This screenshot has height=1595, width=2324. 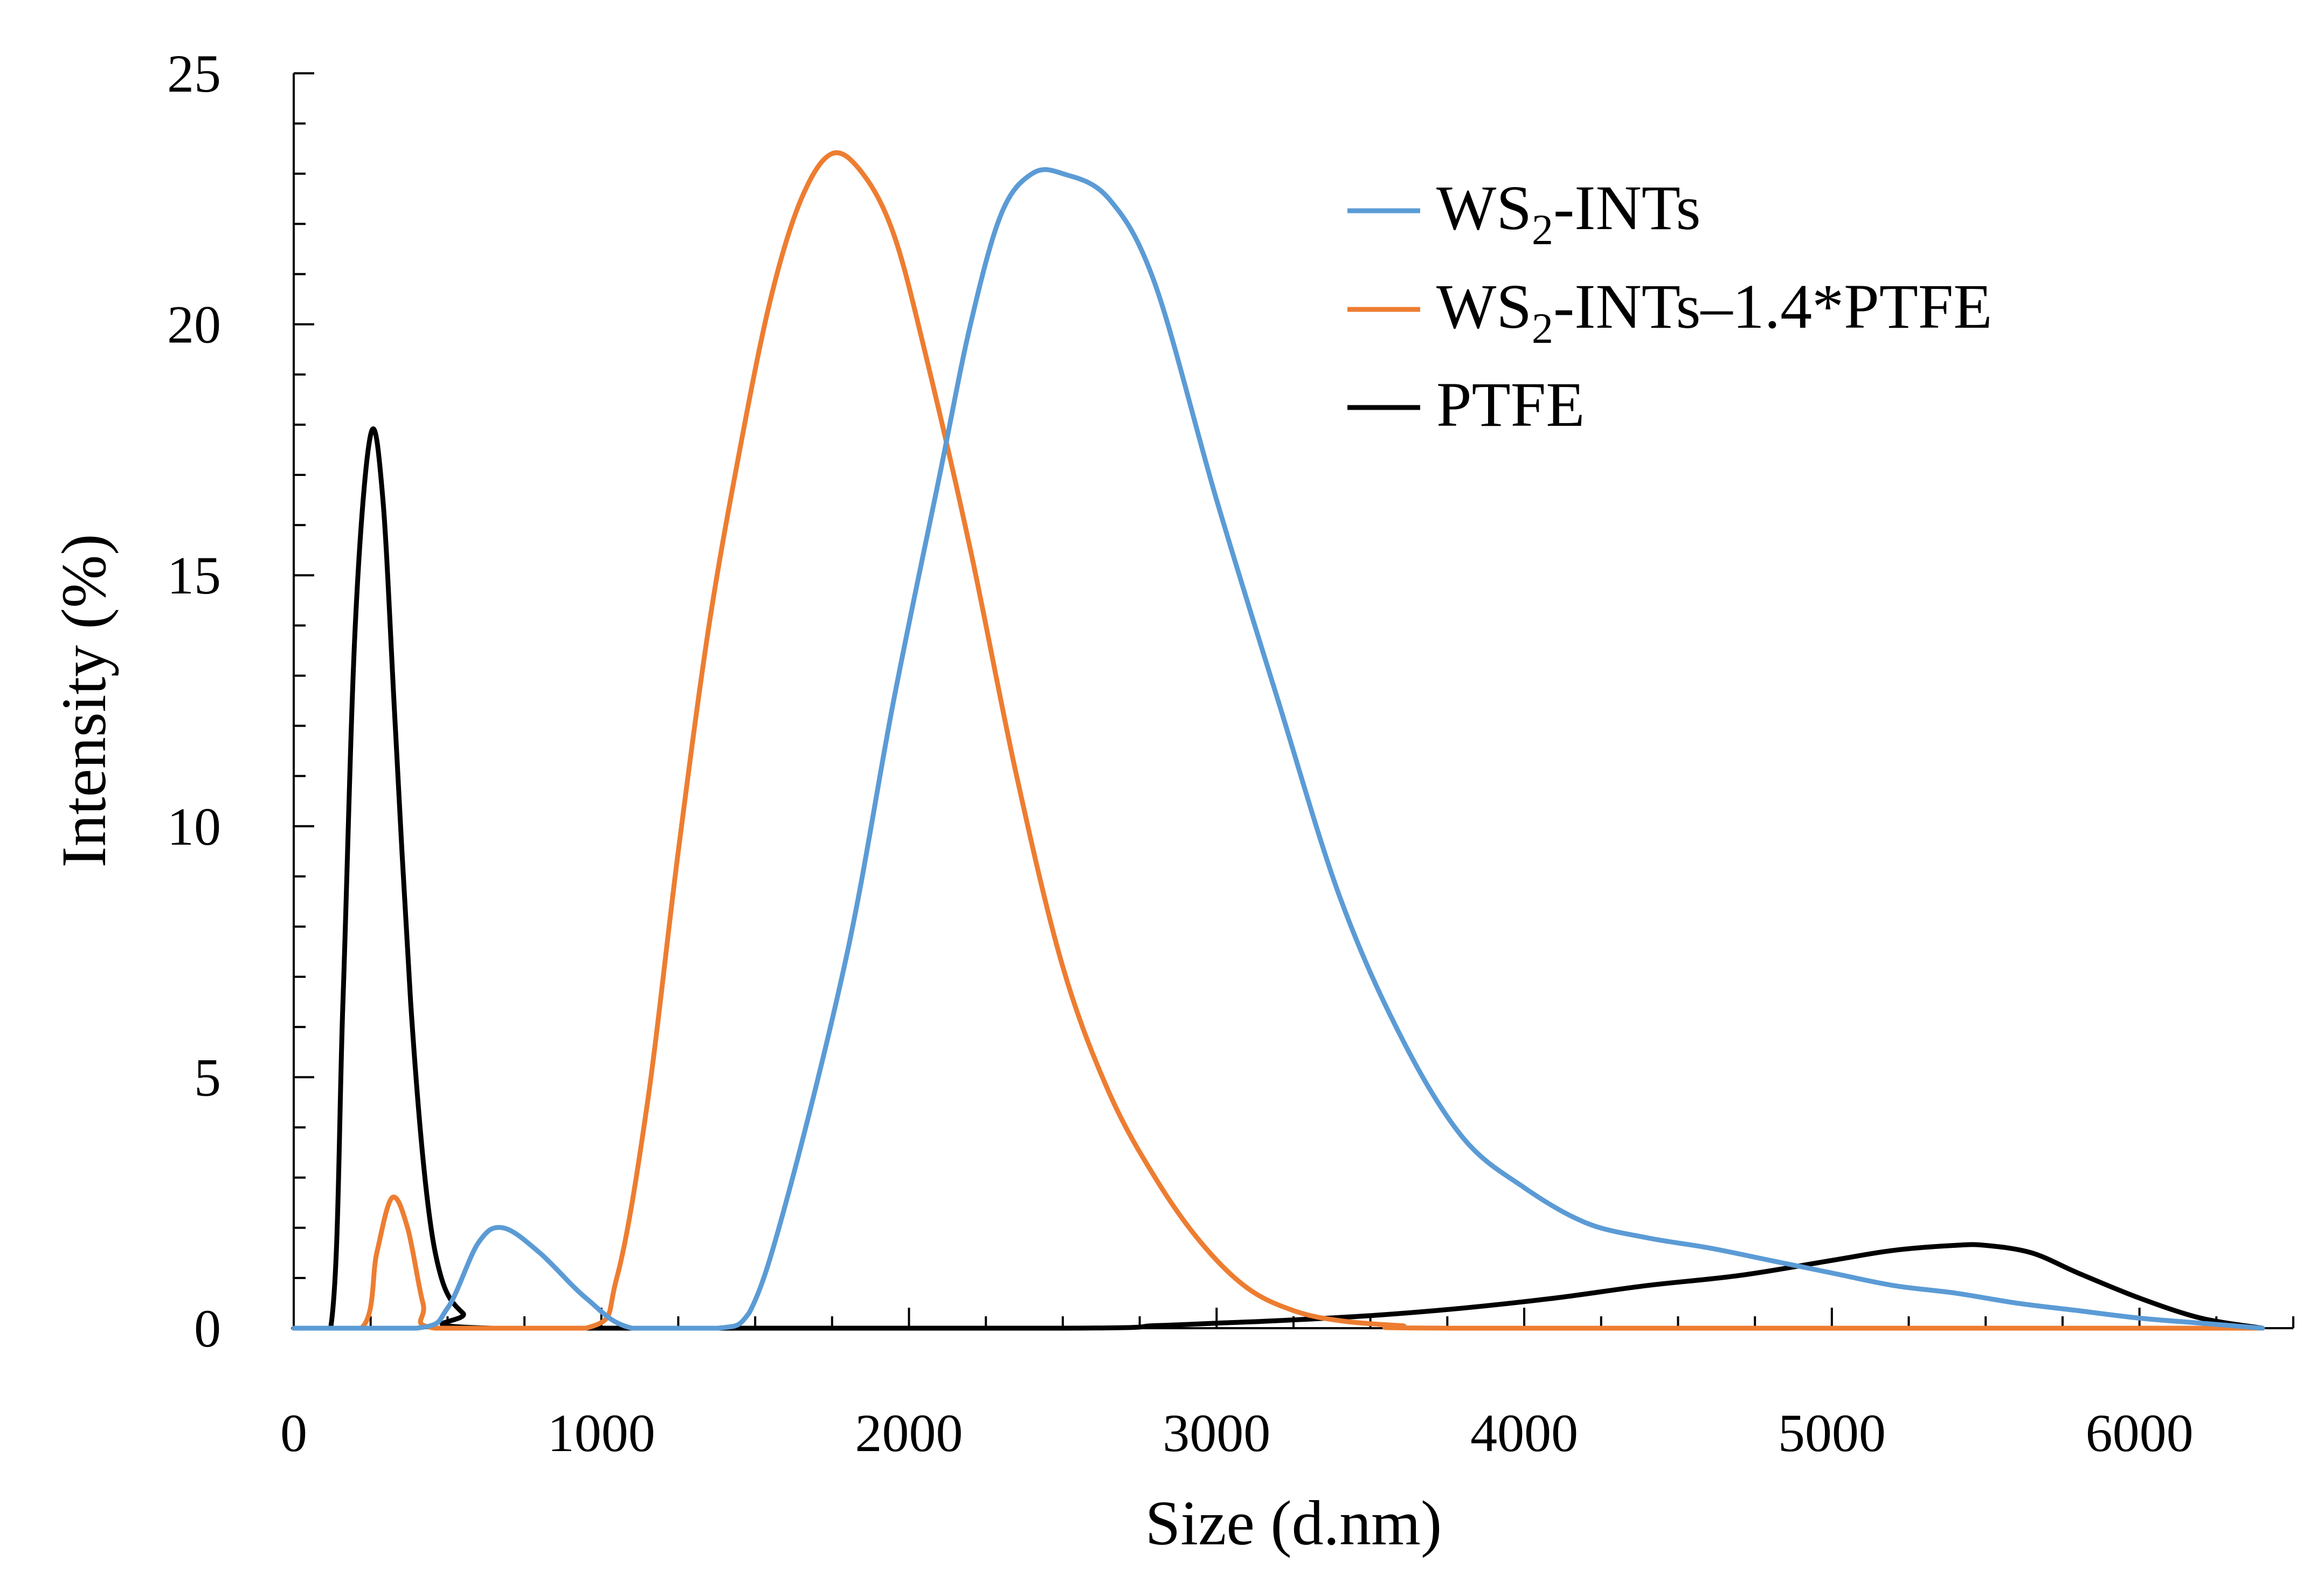 I want to click on x-tick-label: 0, so click(x=293, y=1433).